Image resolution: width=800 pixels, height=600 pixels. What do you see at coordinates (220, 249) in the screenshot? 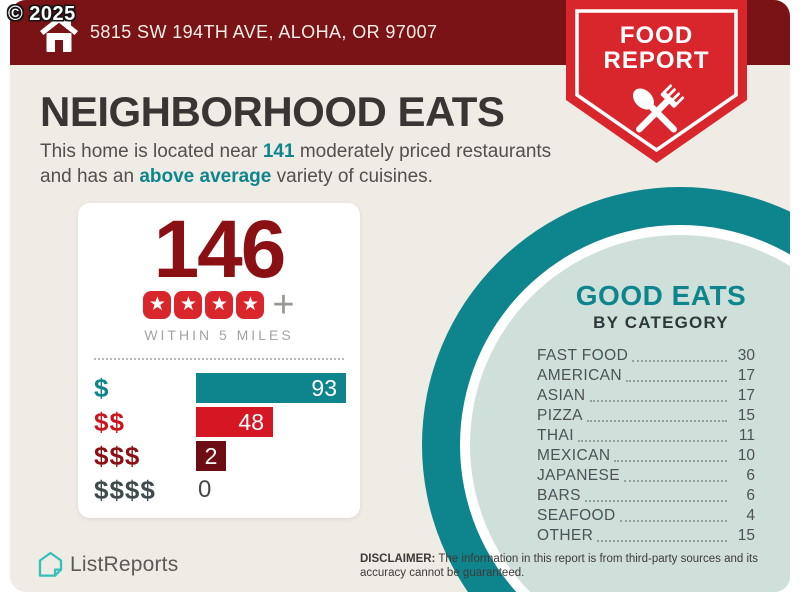
I see `restaurant-total: 146` at bounding box center [220, 249].